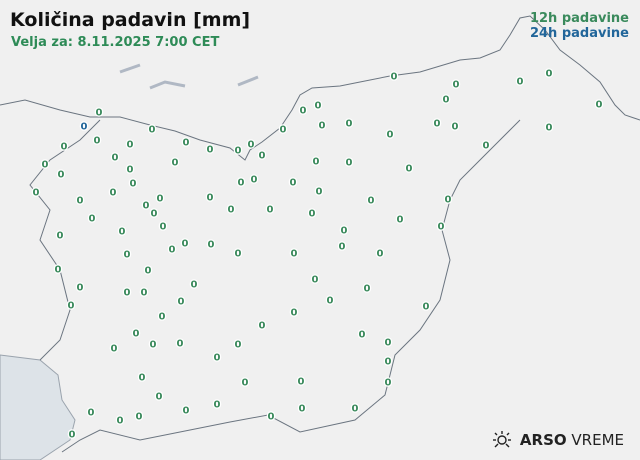 The height and width of the screenshot is (460, 640). What do you see at coordinates (84, 127) in the screenshot?
I see `station-value-24h: 0` at bounding box center [84, 127].